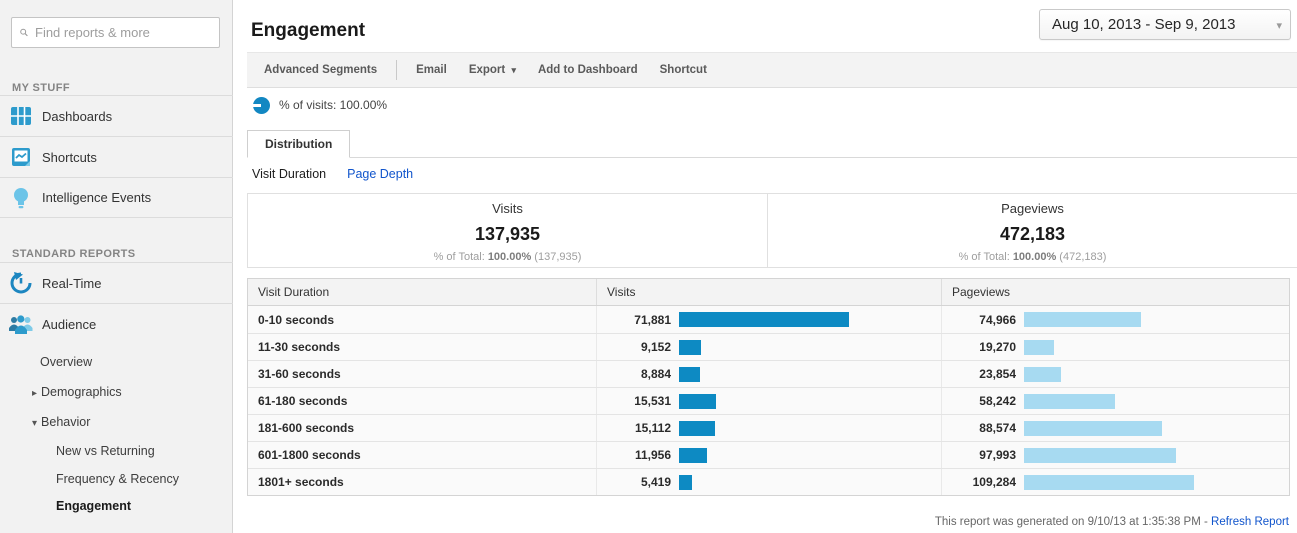 The height and width of the screenshot is (533, 1297). What do you see at coordinates (299, 144) in the screenshot?
I see `tab-distribution: Distribution` at bounding box center [299, 144].